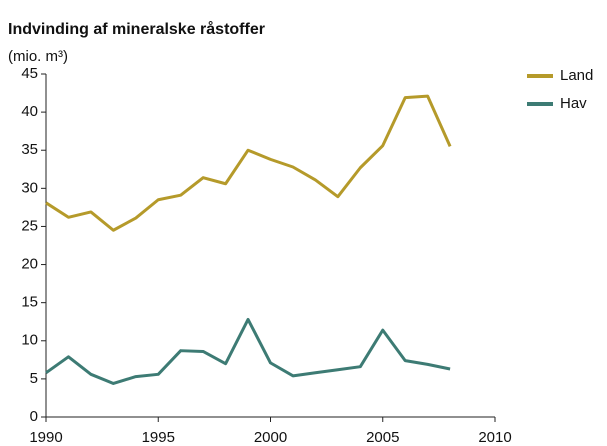  I want to click on y-tick-label: 5, so click(34, 378).